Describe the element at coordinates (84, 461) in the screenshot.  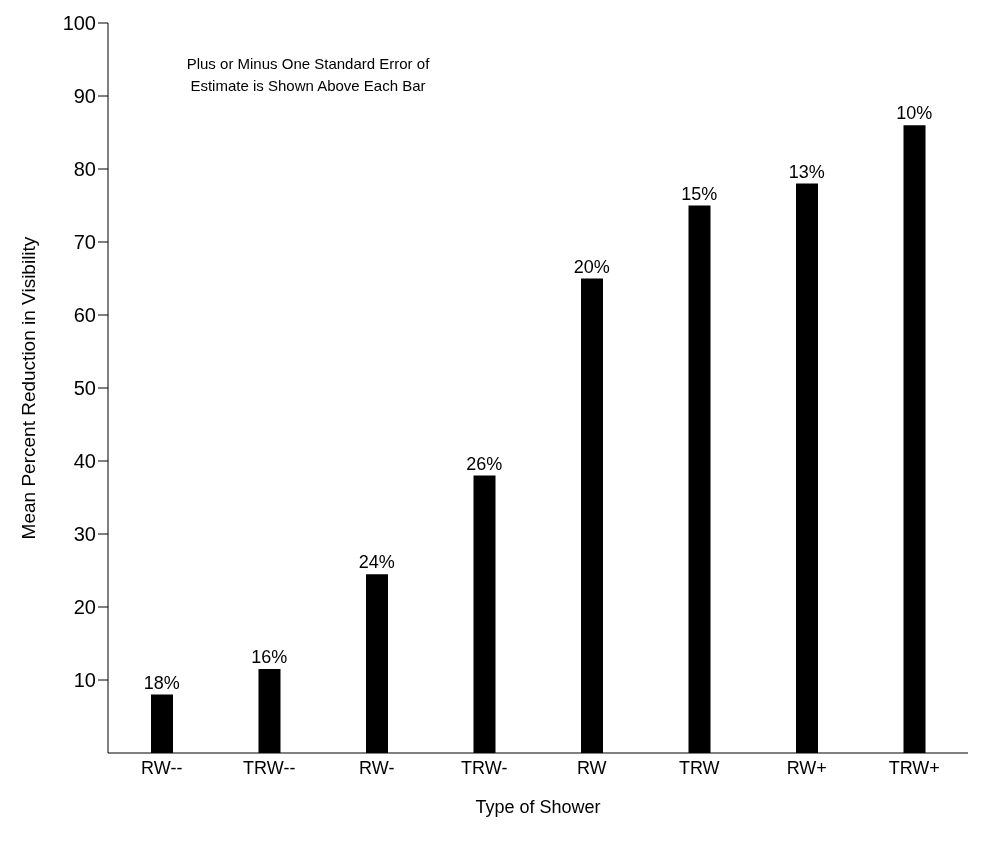
I see `y-tick-label: 40` at that location.